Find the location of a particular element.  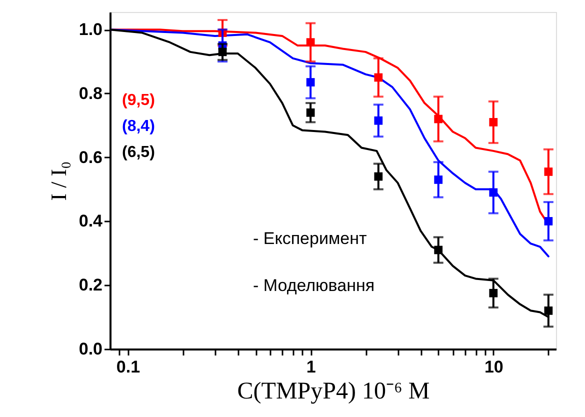

text: (8,4) is located at coordinates (138, 126).